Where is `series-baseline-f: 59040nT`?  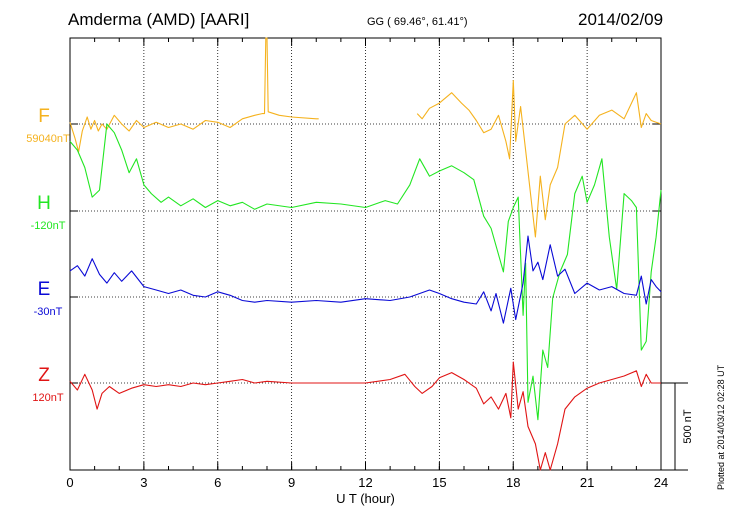
series-baseline-f: 59040nT is located at coordinates (48, 139).